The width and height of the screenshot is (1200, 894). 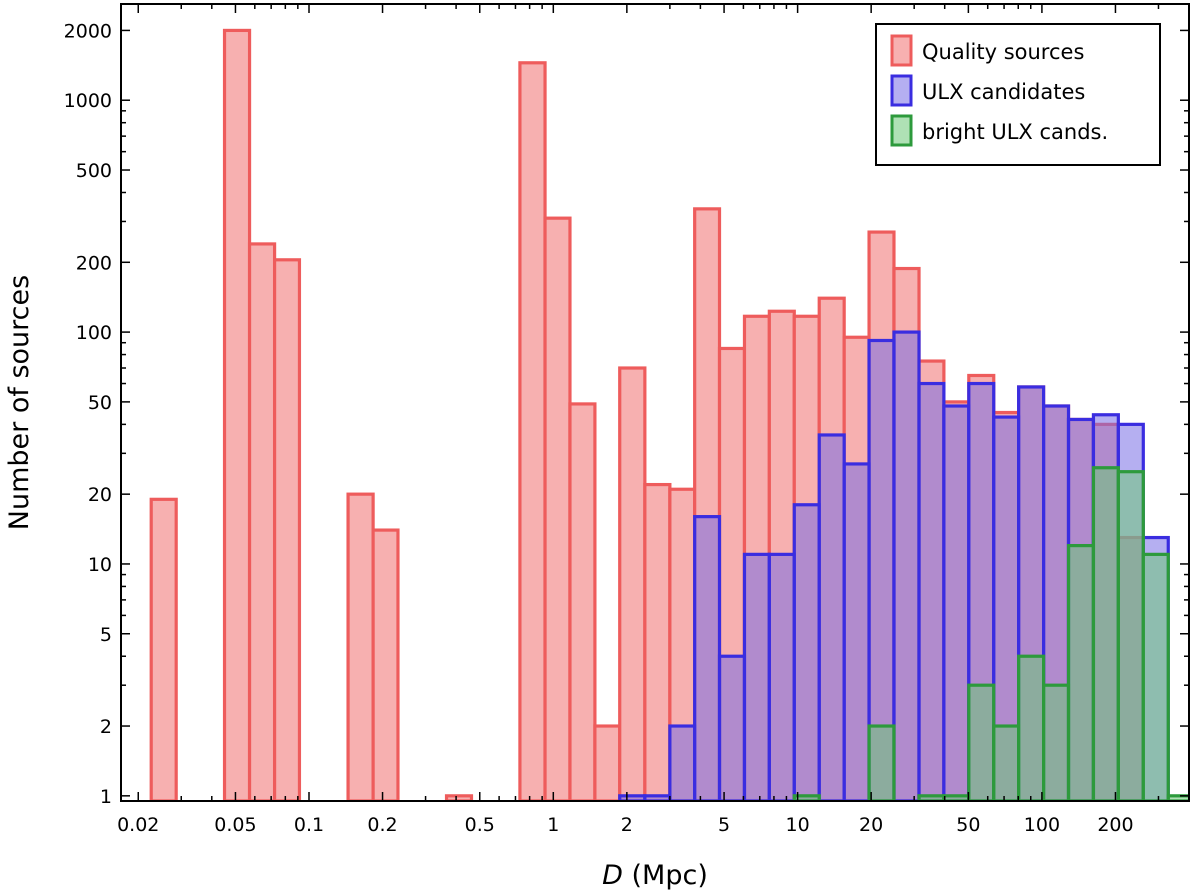 I want to click on x-tick-label: 0.02, so click(x=138, y=825).